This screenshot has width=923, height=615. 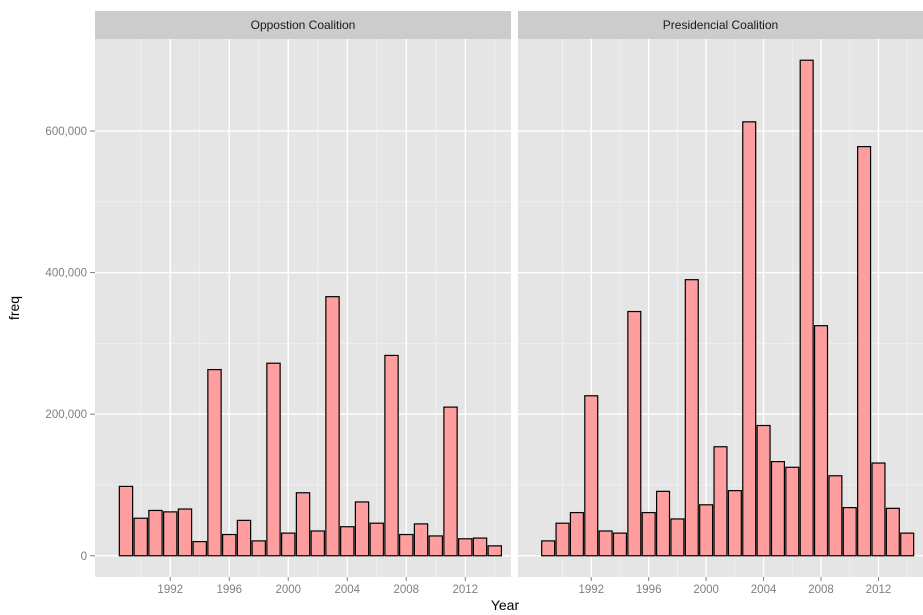 What do you see at coordinates (84, 557) in the screenshot?
I see `y-tick-label: 0` at bounding box center [84, 557].